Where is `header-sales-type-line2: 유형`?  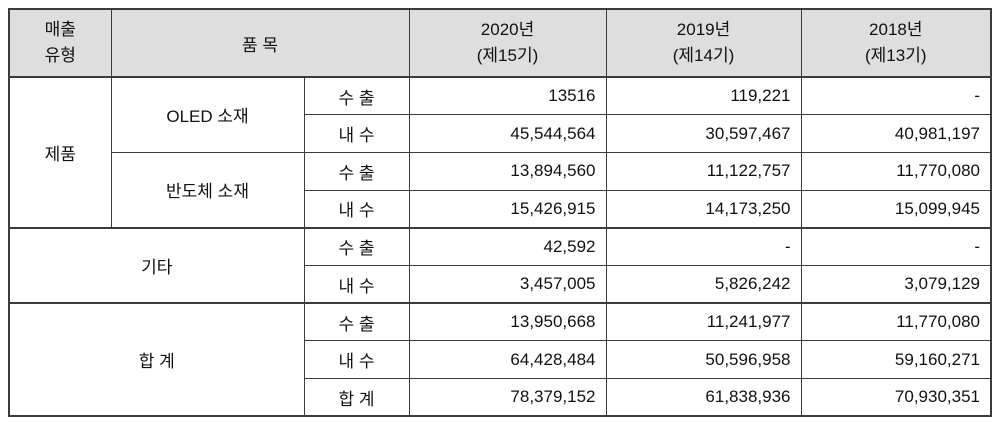 header-sales-type-line2: 유형 is located at coordinates (60, 55).